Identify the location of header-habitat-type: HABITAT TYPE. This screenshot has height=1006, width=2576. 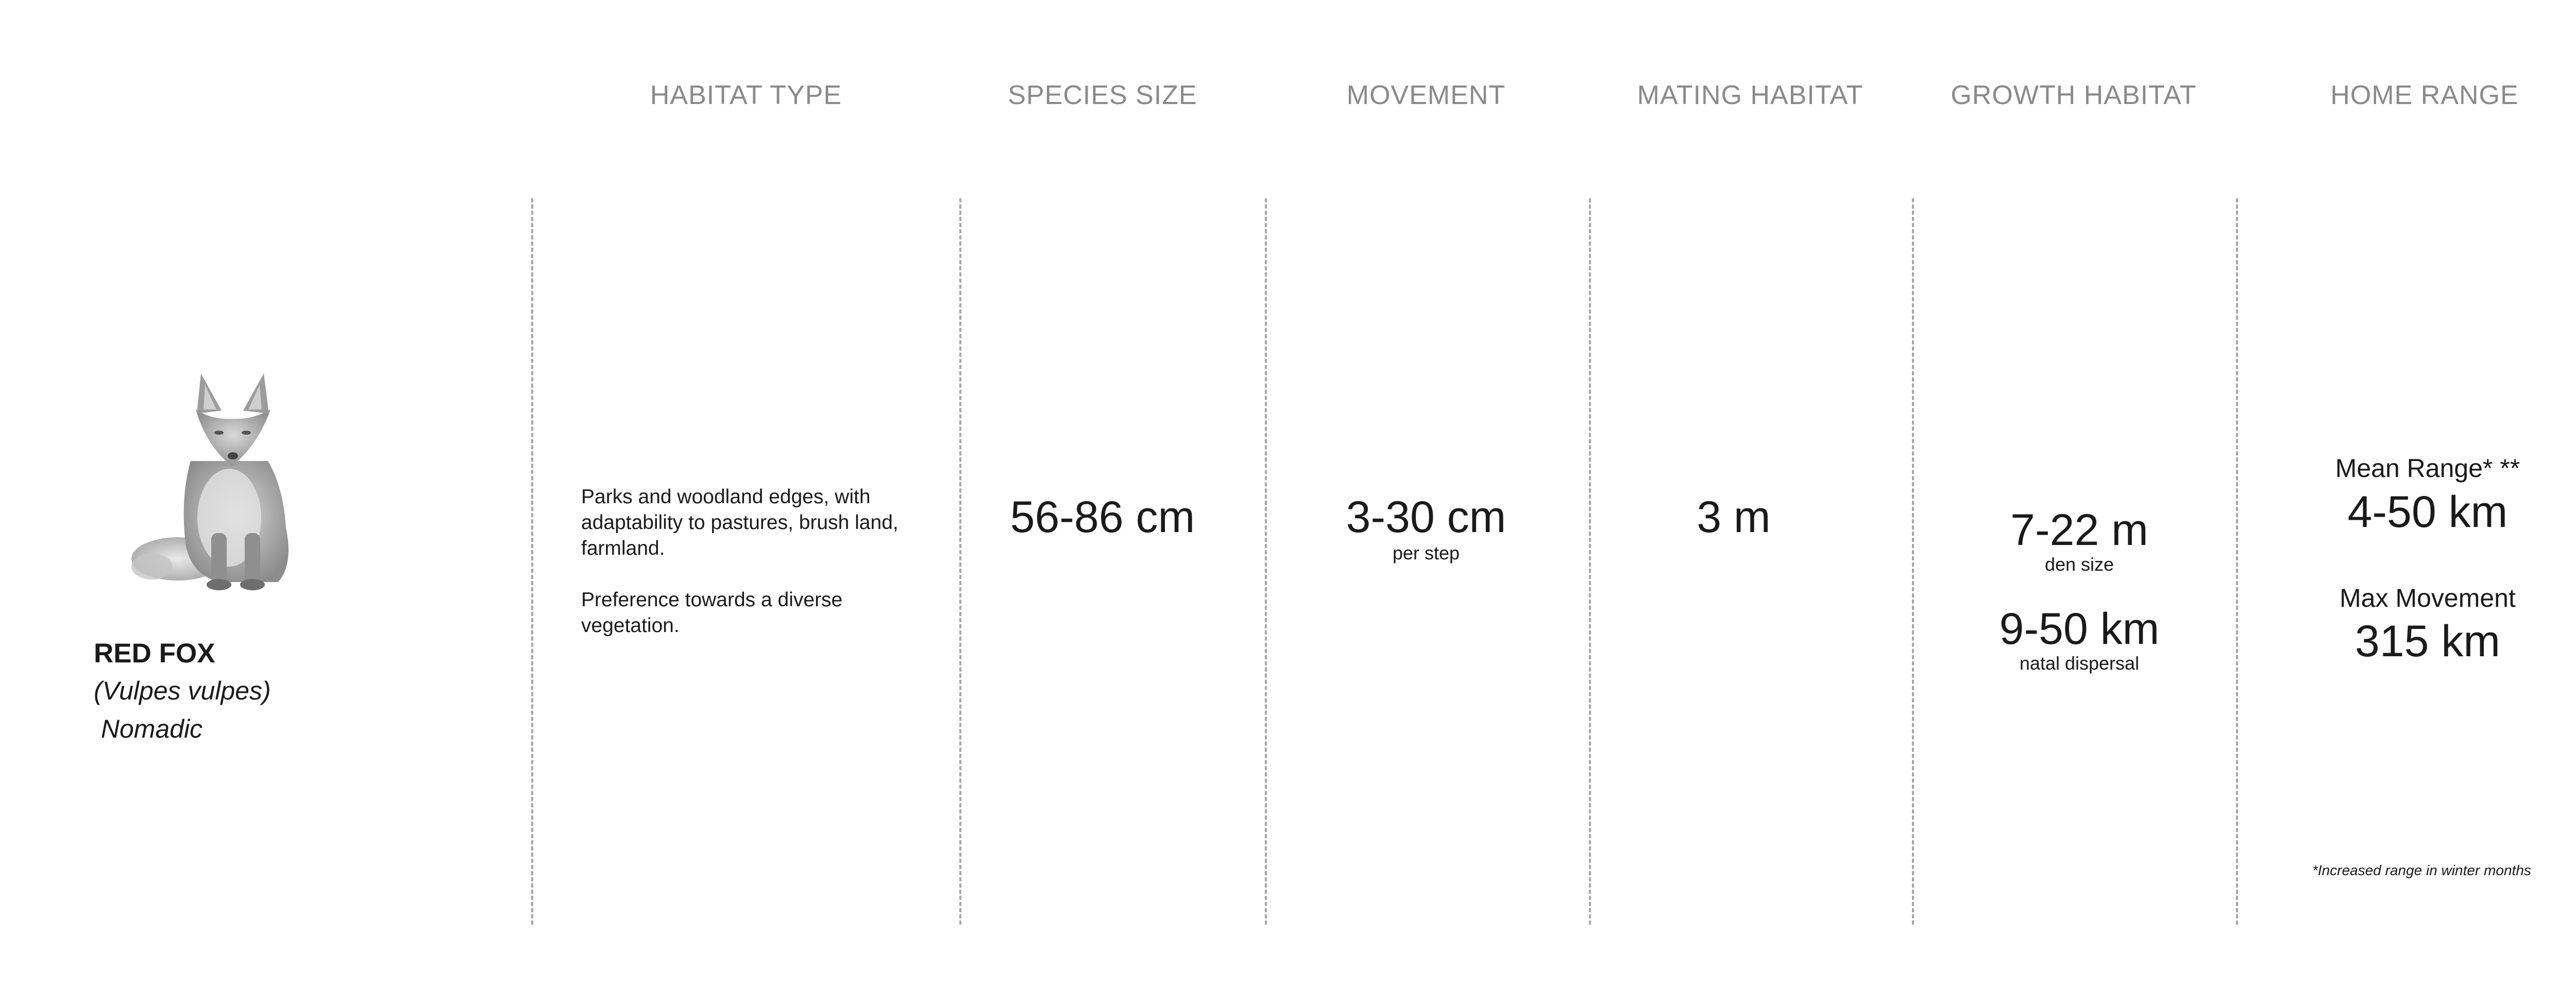
(746, 95).